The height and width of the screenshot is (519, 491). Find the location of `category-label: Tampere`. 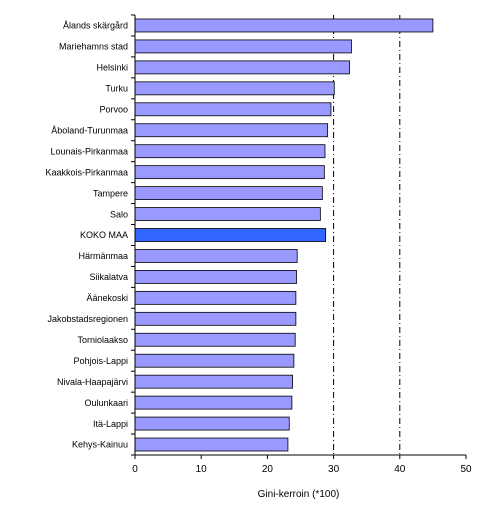

category-label: Tampere is located at coordinates (110, 193).